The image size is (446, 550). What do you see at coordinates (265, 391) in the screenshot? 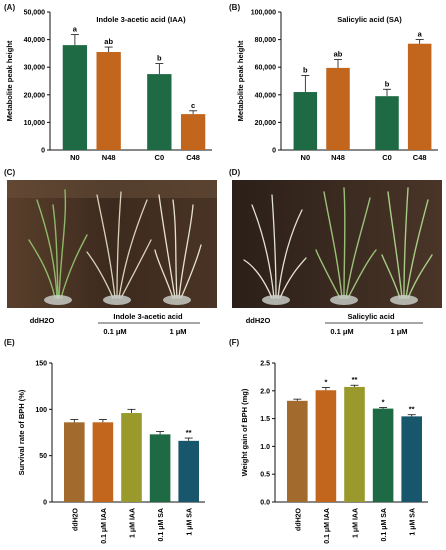
I see `y-tick-label: 2.0` at bounding box center [265, 391].